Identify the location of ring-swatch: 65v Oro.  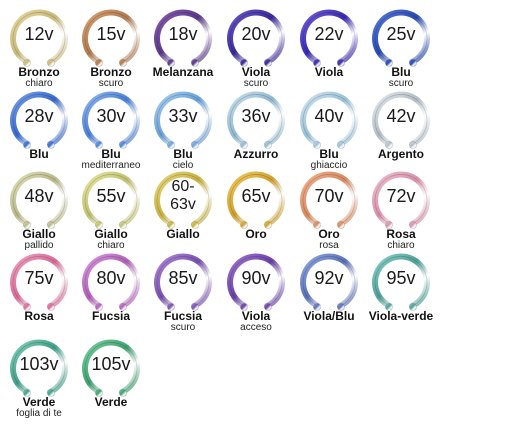
(256, 210).